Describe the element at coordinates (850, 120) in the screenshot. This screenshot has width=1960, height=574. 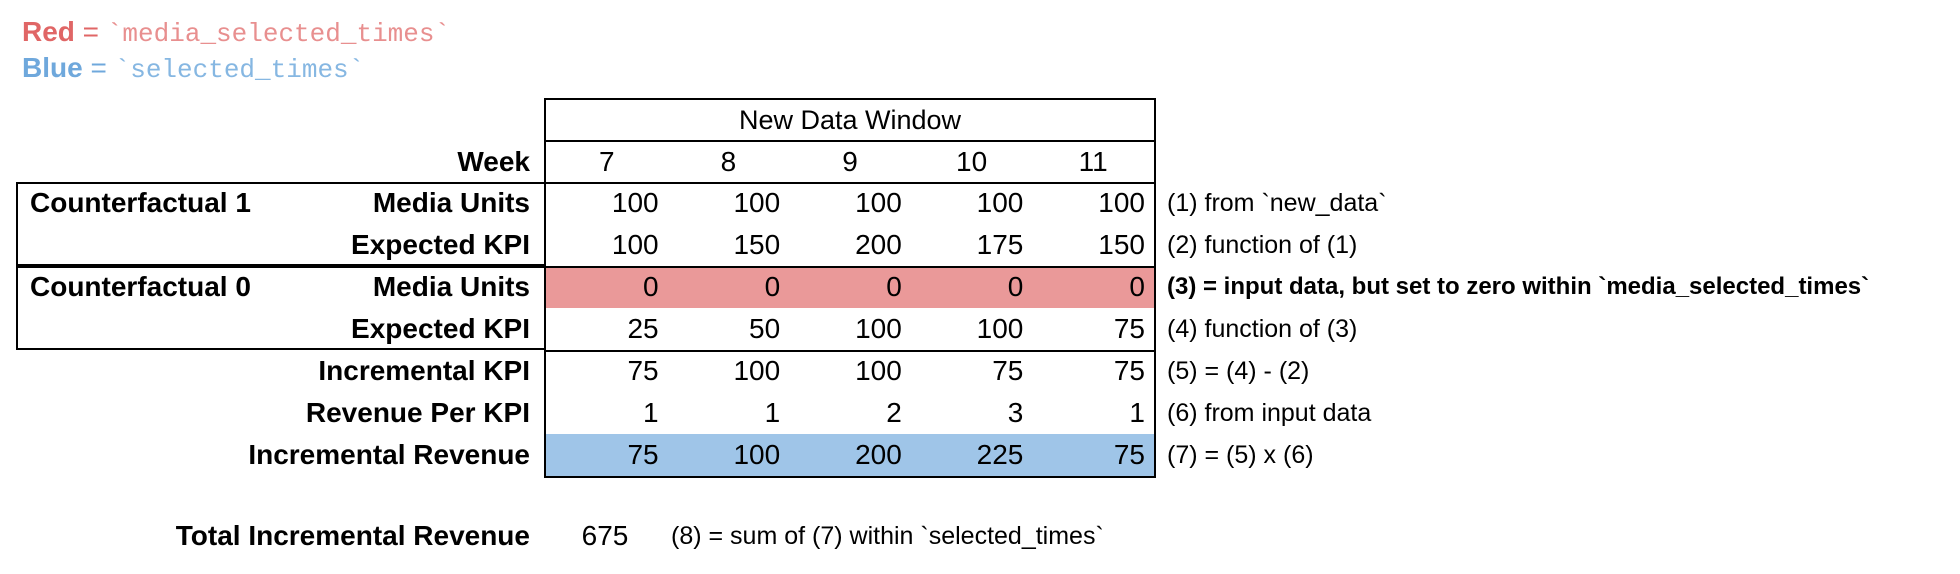
I see `table-header-new-data-window: New Data Window` at that location.